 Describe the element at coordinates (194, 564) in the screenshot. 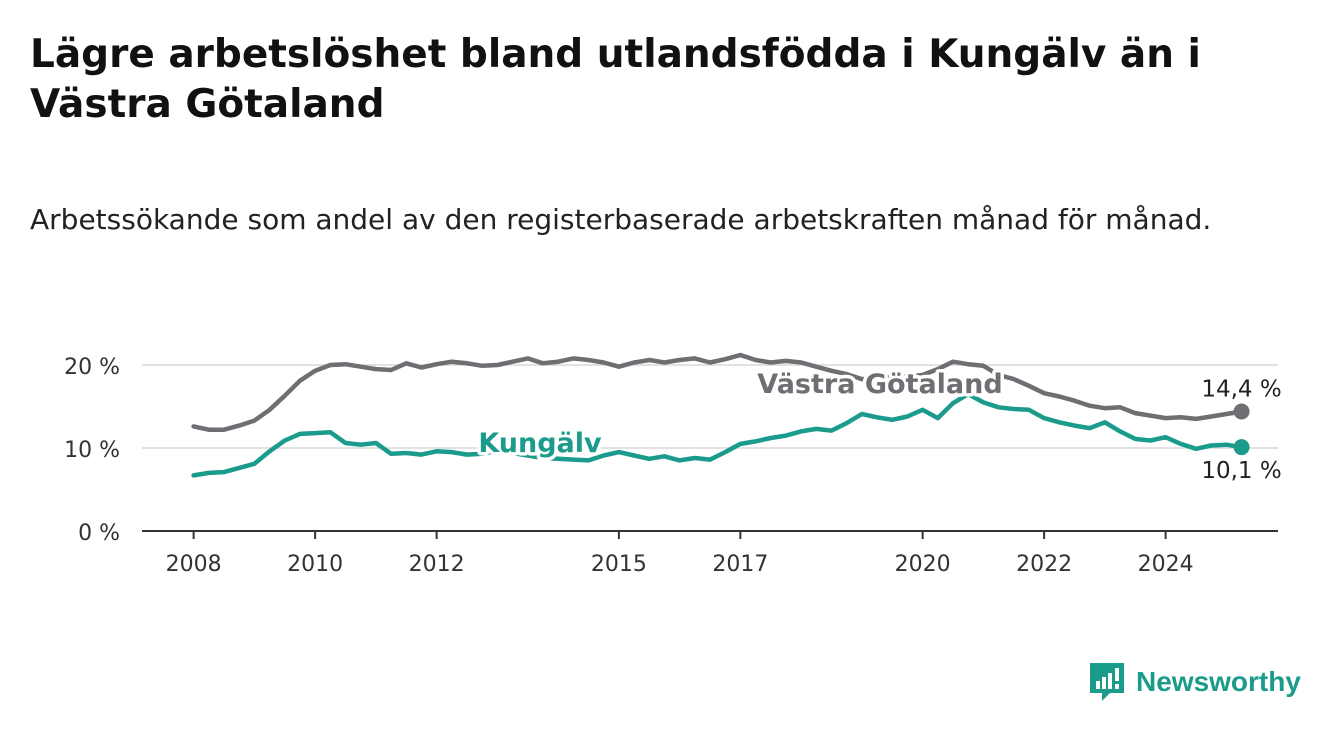

I see `x-tick-label: 2008` at that location.